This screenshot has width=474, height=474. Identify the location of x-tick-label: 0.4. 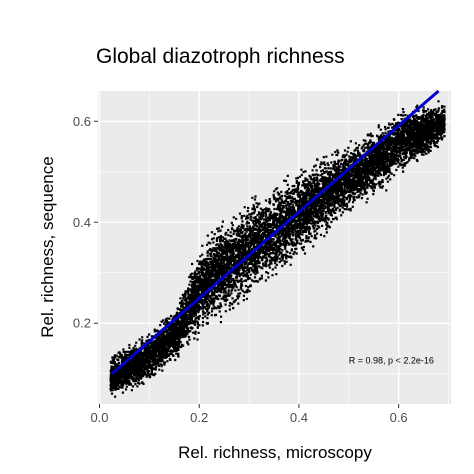
(299, 417).